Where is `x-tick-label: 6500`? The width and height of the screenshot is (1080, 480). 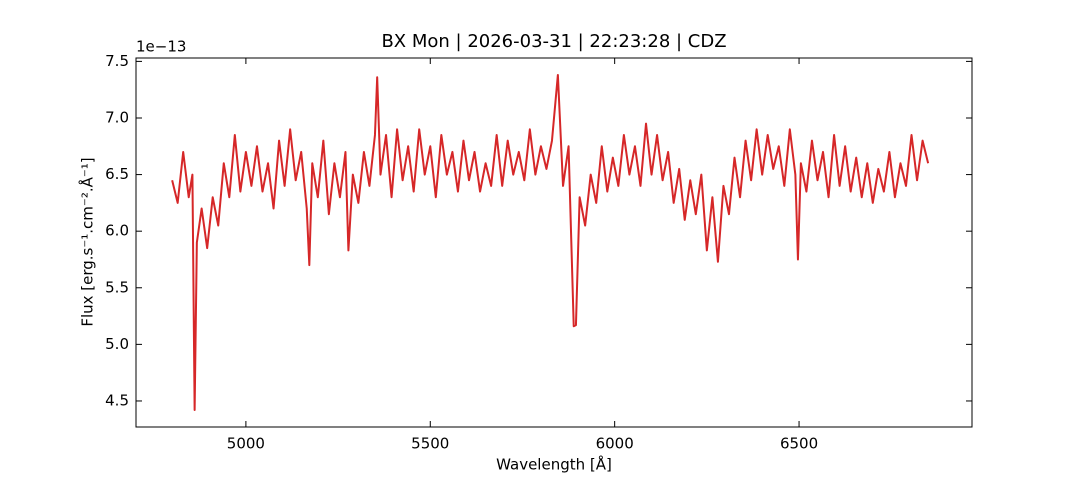
x-tick-label: 6500 is located at coordinates (799, 444).